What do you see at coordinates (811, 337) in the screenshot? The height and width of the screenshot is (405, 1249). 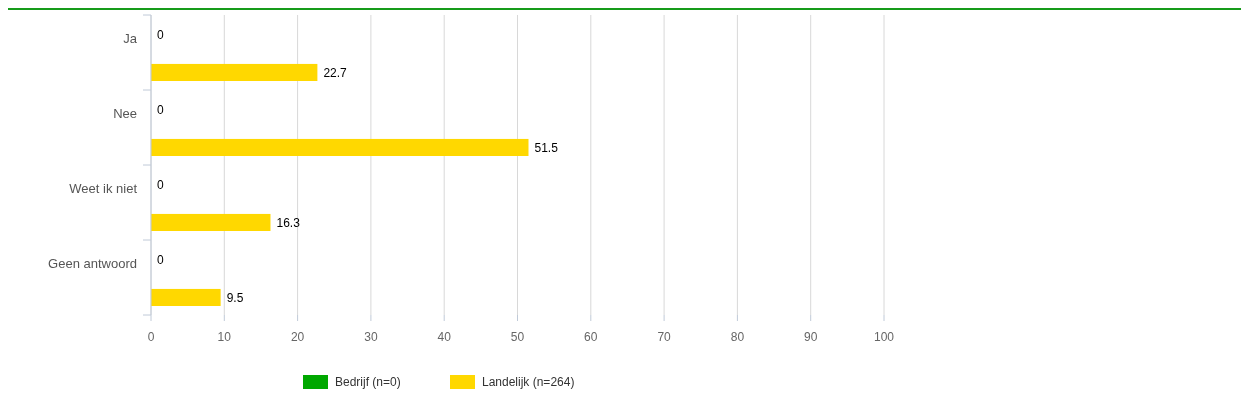 I see `x-tick-label: 90` at bounding box center [811, 337].